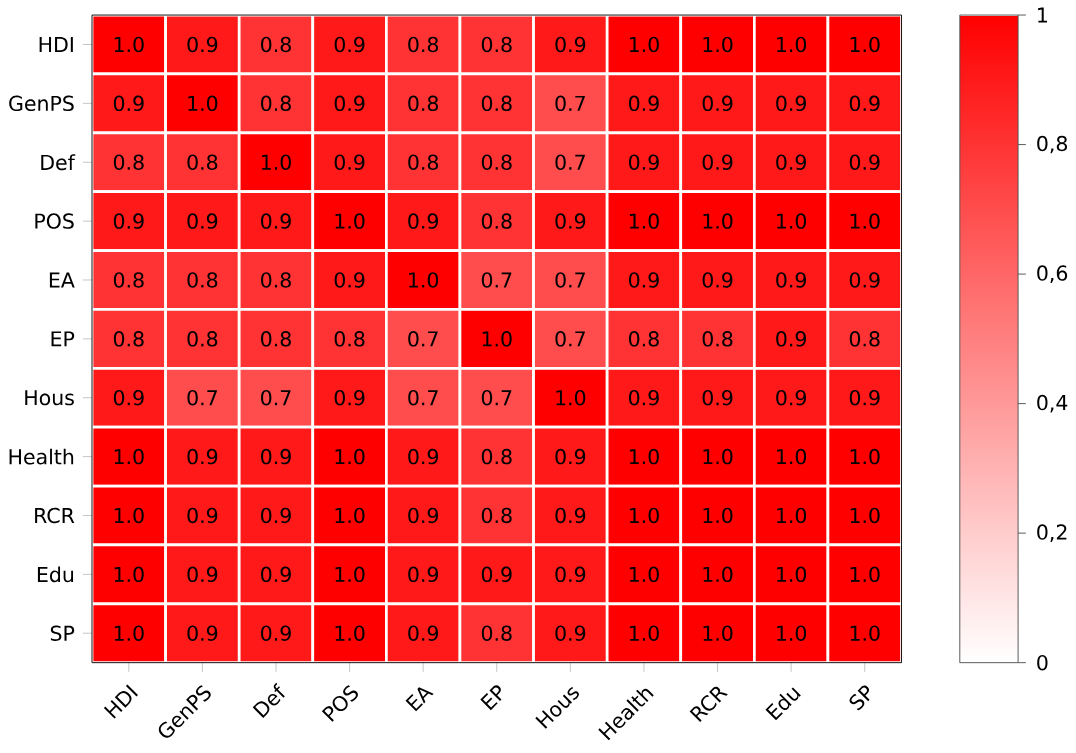  I want to click on y-tick-label: Edu, so click(55, 574).